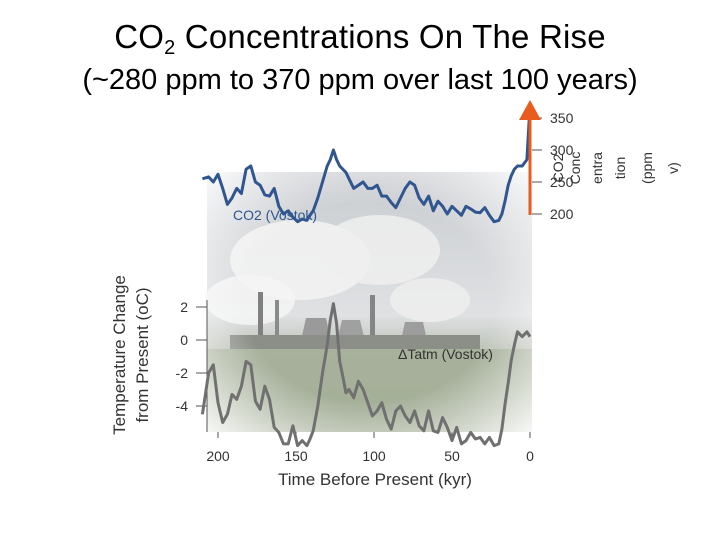 The height and width of the screenshot is (540, 720). I want to click on co2-series-label: CO2 (Vostok), so click(275, 215).